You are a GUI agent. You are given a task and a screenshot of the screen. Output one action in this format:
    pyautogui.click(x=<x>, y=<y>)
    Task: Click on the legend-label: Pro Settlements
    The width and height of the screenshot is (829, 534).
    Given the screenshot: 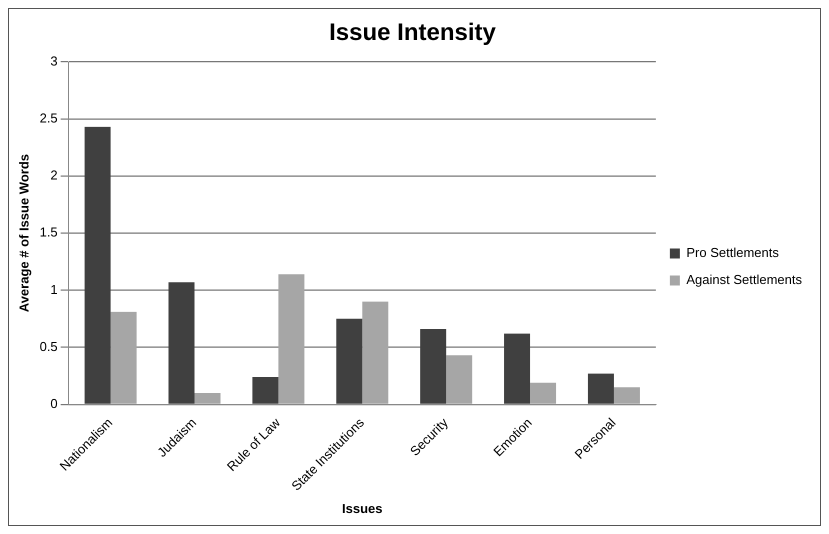 What is the action you would take?
    pyautogui.click(x=733, y=252)
    